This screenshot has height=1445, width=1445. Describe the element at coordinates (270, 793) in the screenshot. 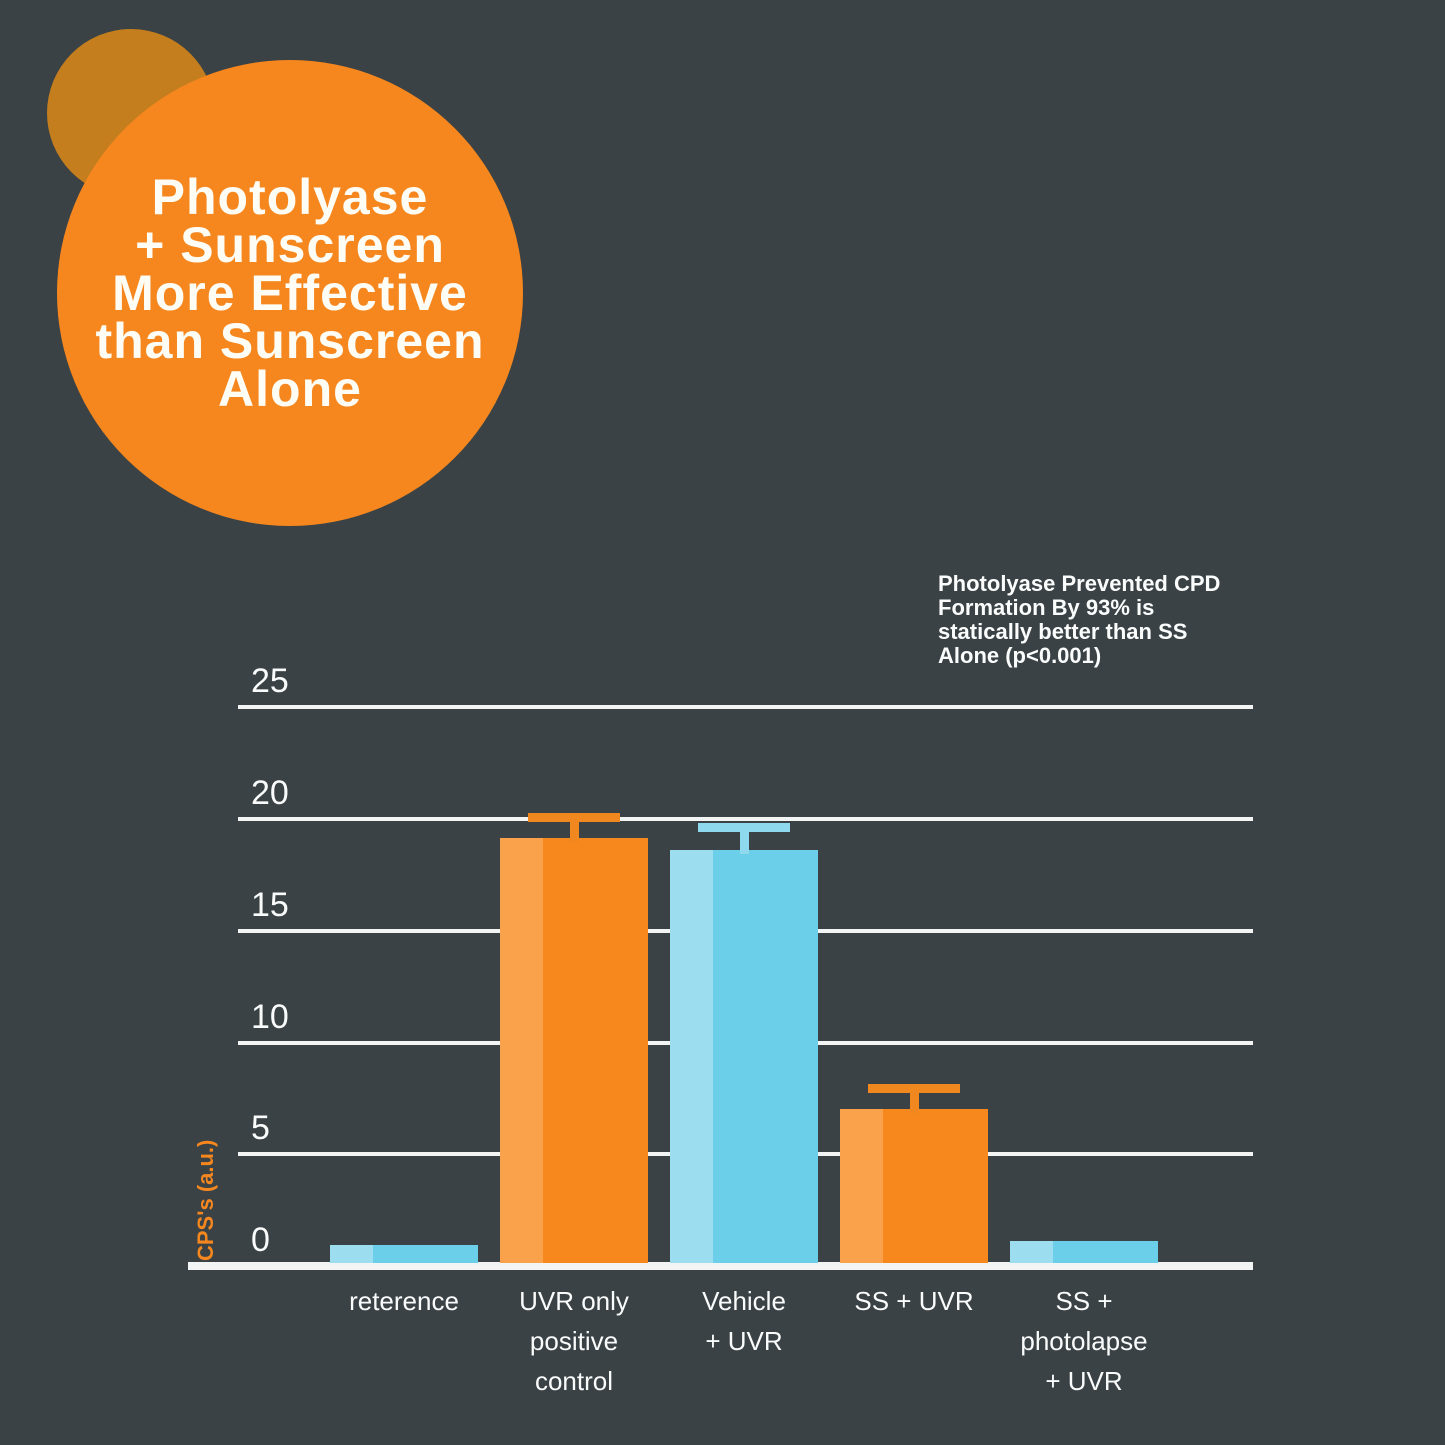

I see `y-tick-label-20: 20` at that location.